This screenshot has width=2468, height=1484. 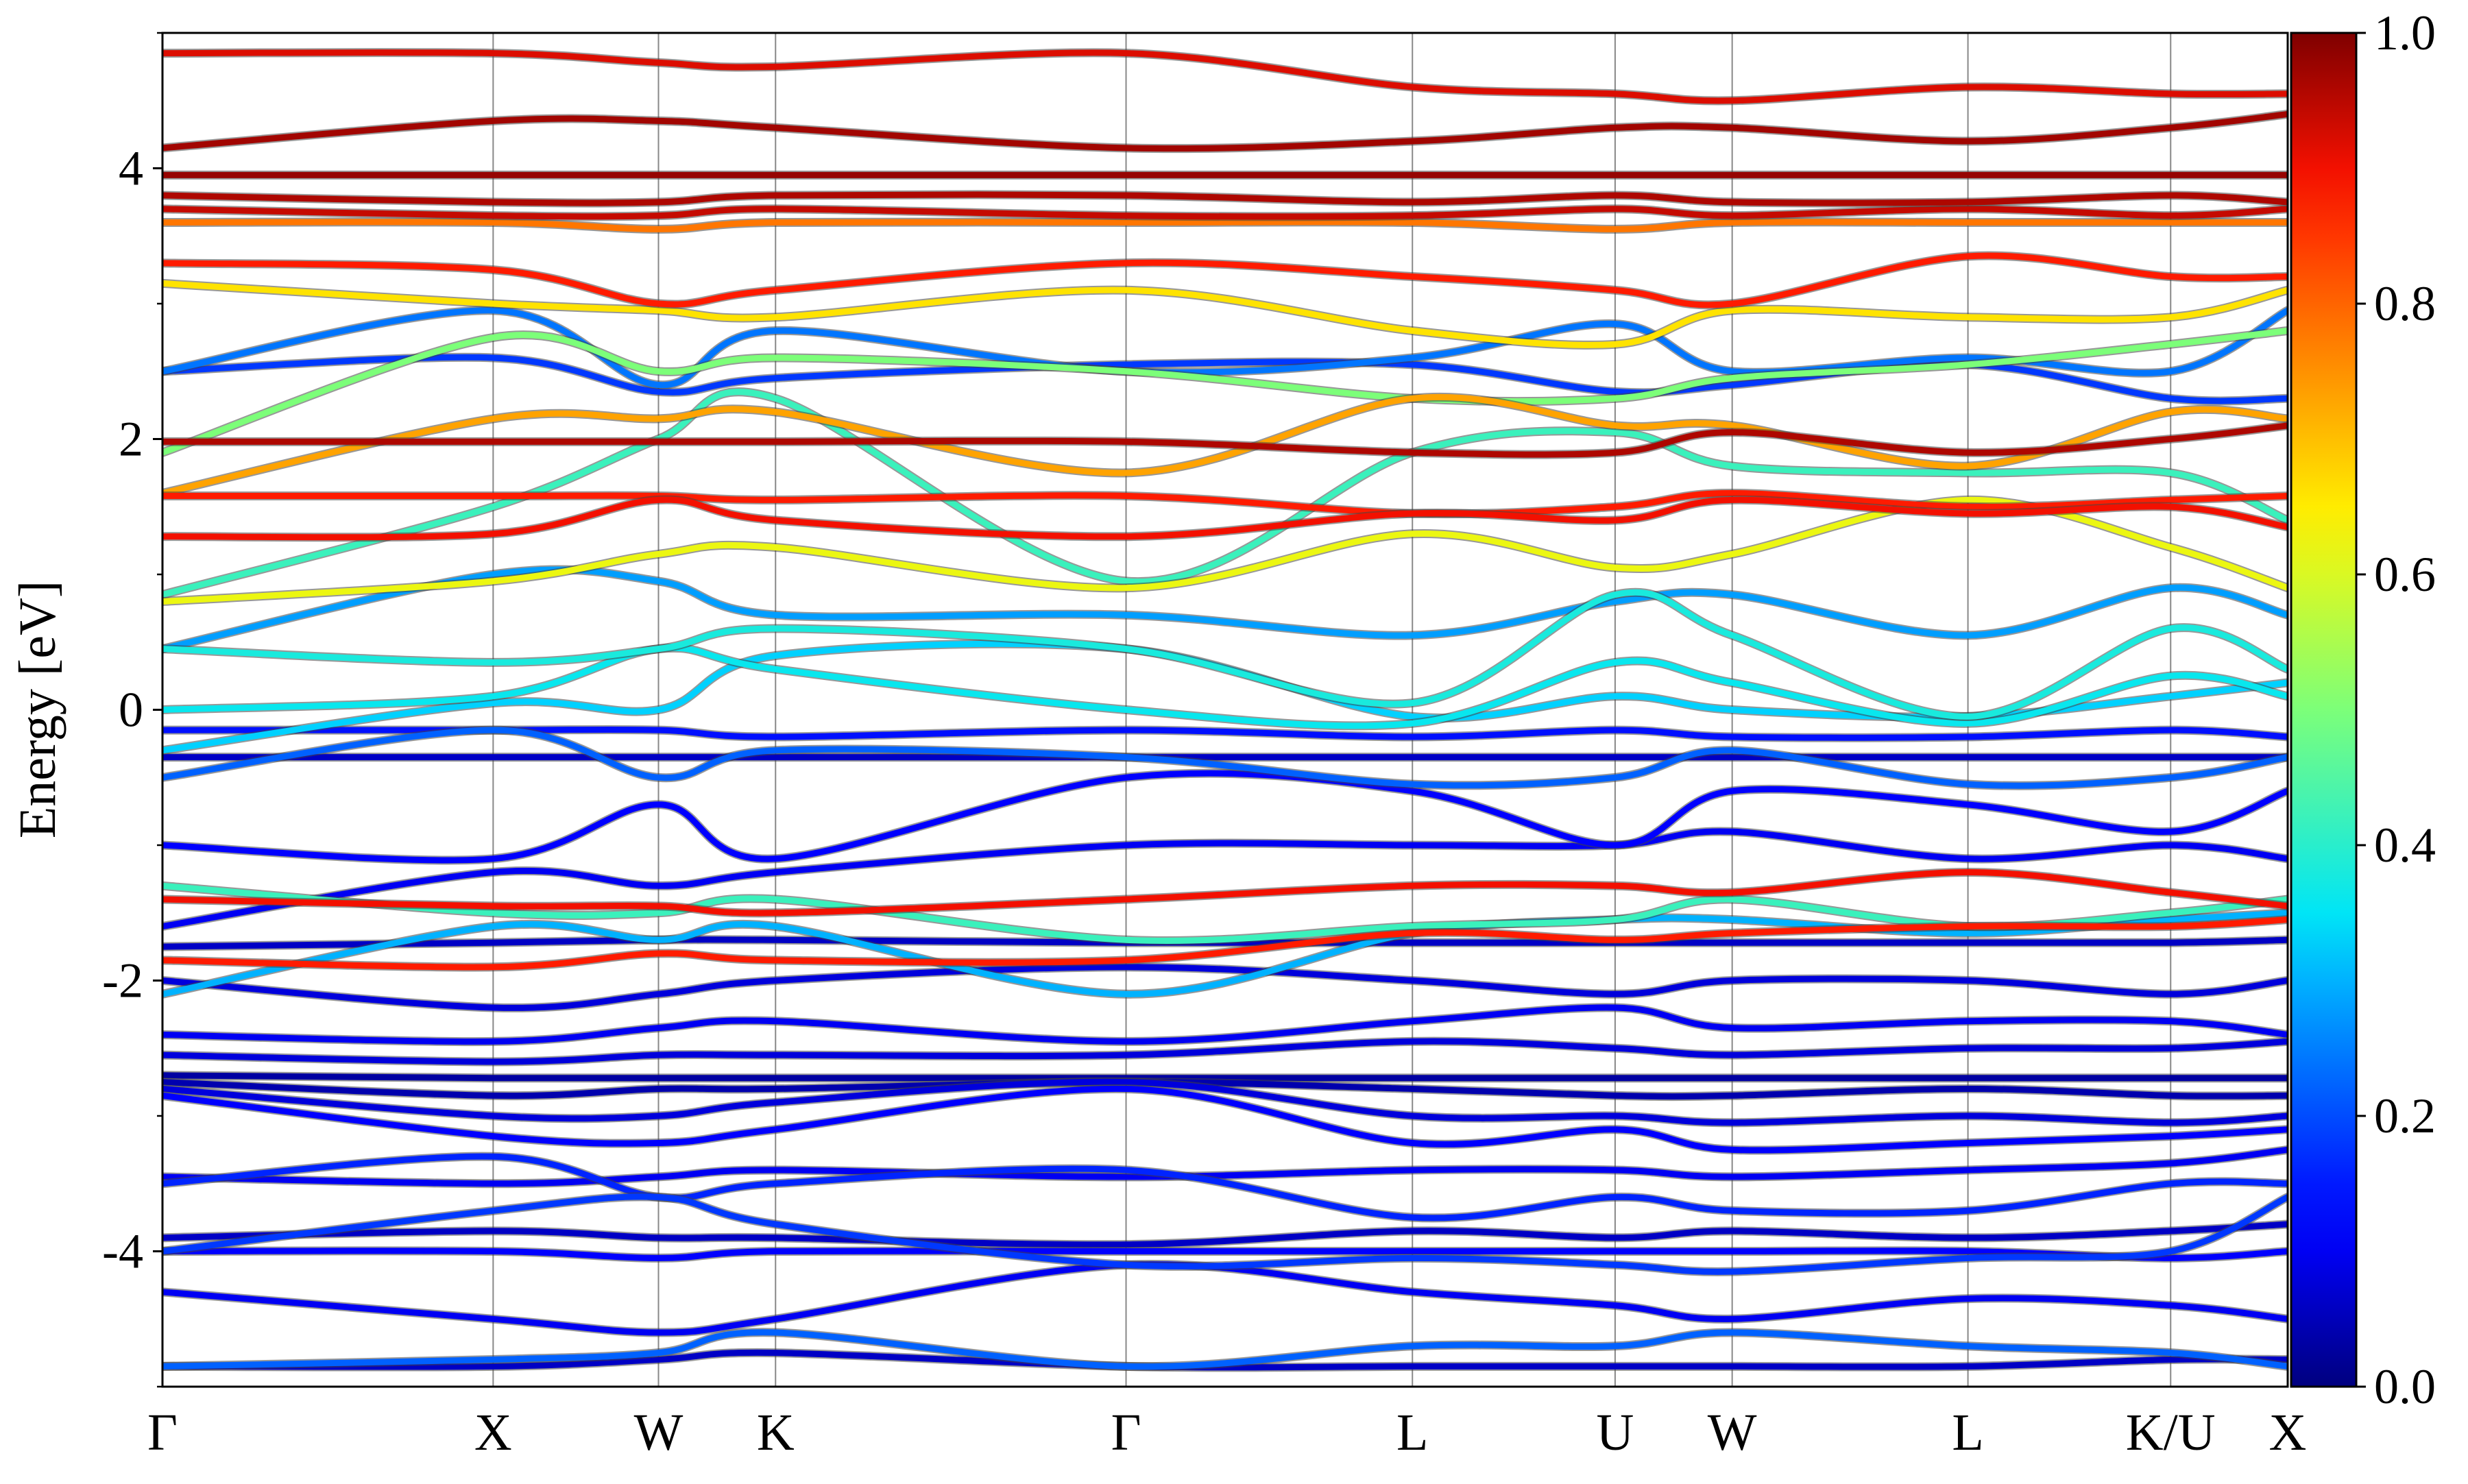 What do you see at coordinates (1226, 1432) in the screenshot?
I see `x-axis: Γ X W K Γ L U W L K/U X` at bounding box center [1226, 1432].